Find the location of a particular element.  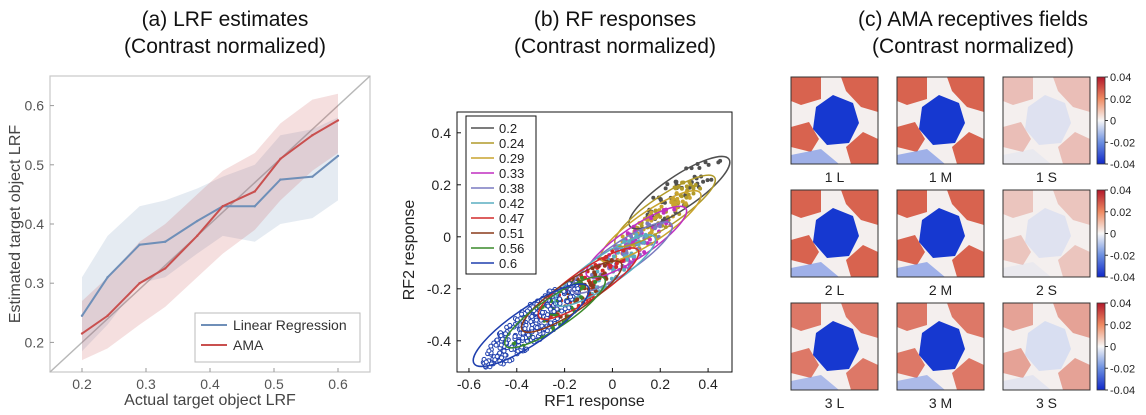

band-linear-regression is located at coordinates (210, 234).